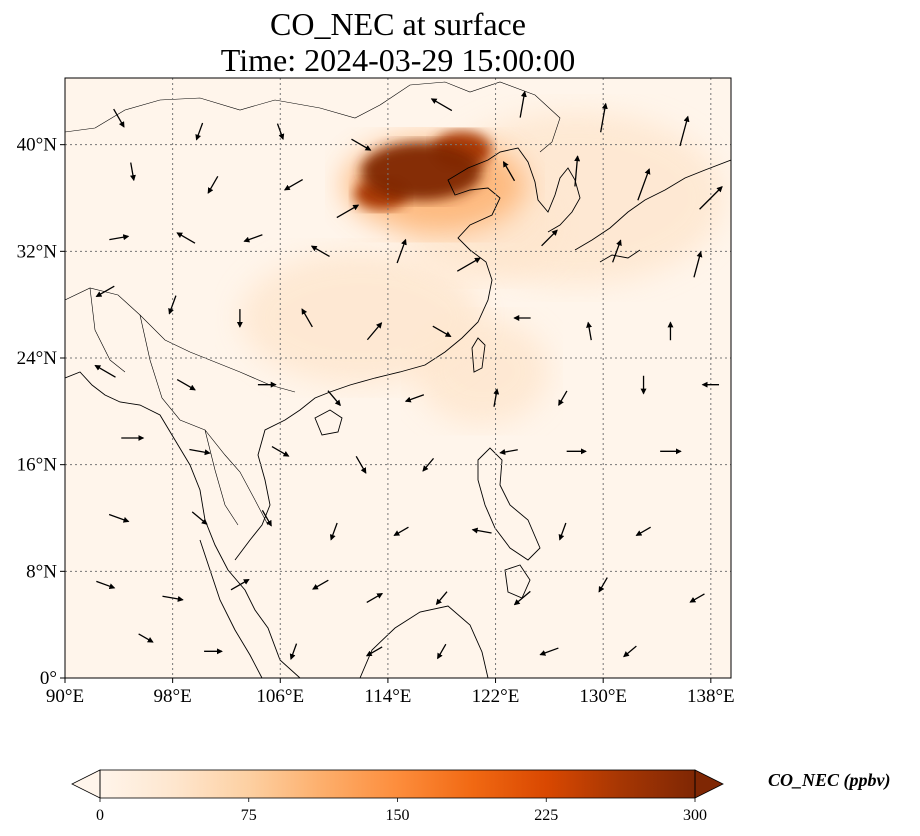  What do you see at coordinates (829, 780) in the screenshot?
I see `colorbar-title: CO_NEC (ppbv)` at bounding box center [829, 780].